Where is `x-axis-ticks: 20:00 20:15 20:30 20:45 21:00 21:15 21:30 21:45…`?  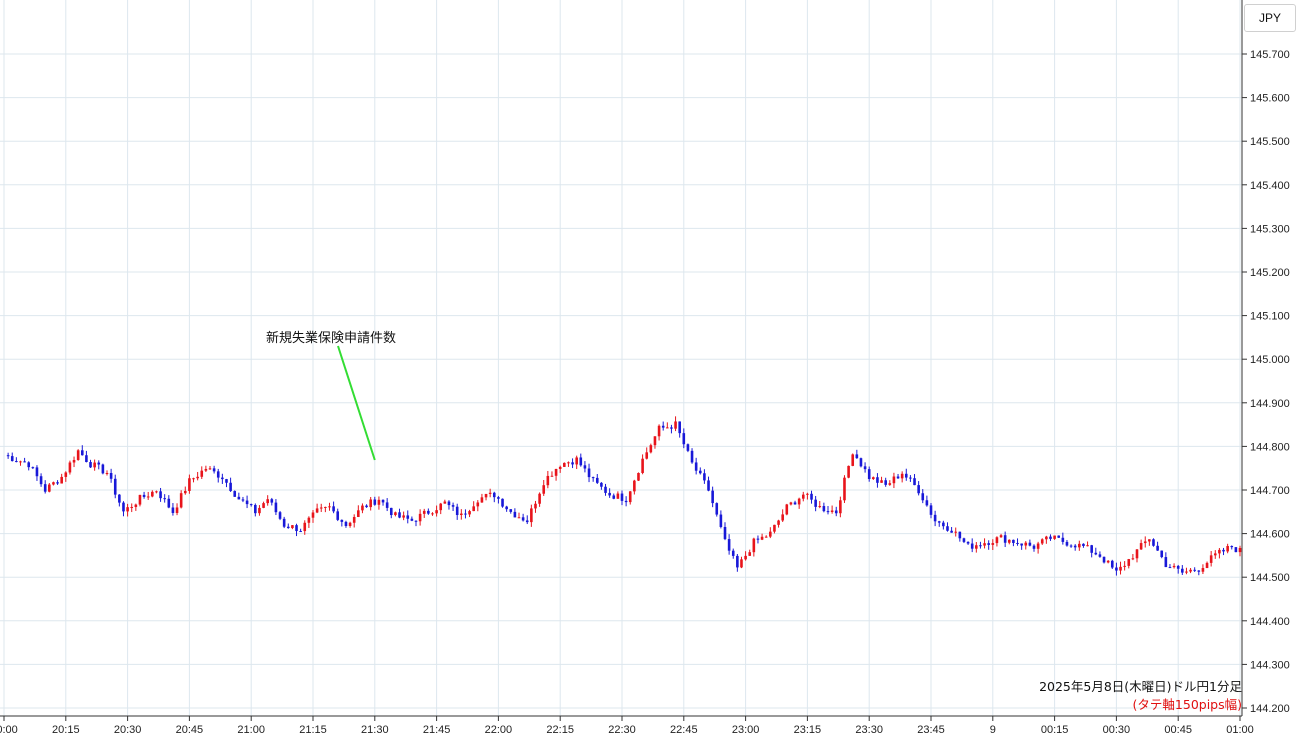
x-axis-ticks: 20:00 20:15 20:30 20:45 21:00 21:15 21:30 21:45… is located at coordinates (627, 726).